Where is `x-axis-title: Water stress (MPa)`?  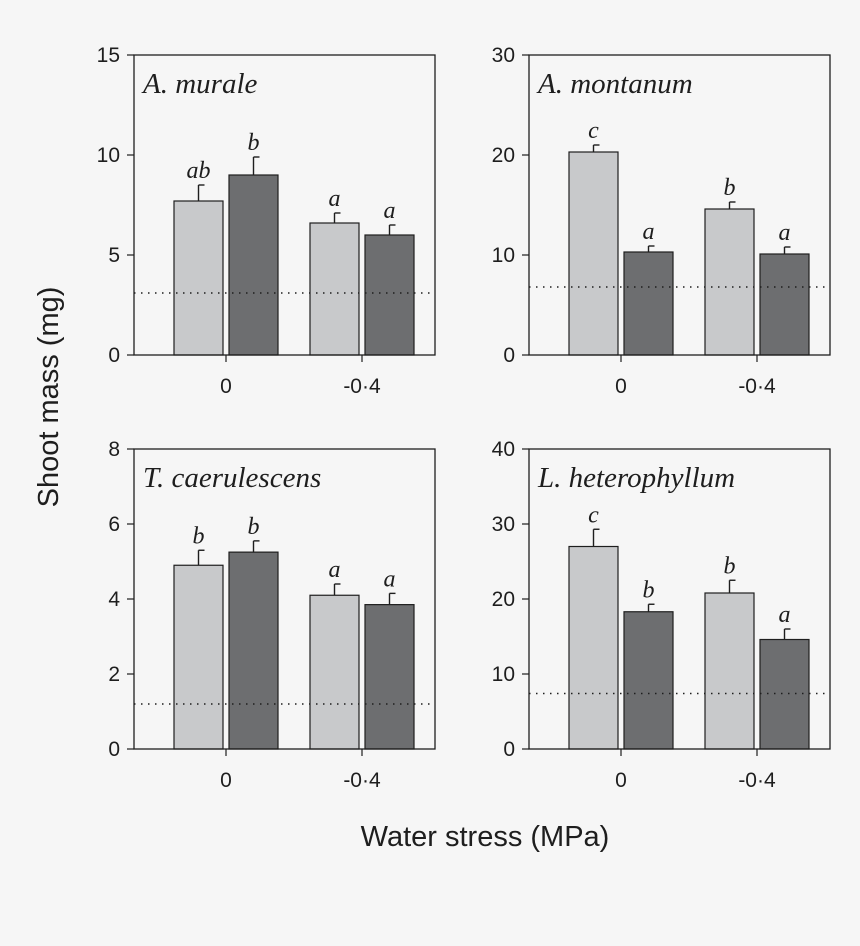
x-axis-title: Water stress (MPa) is located at coordinates (485, 837).